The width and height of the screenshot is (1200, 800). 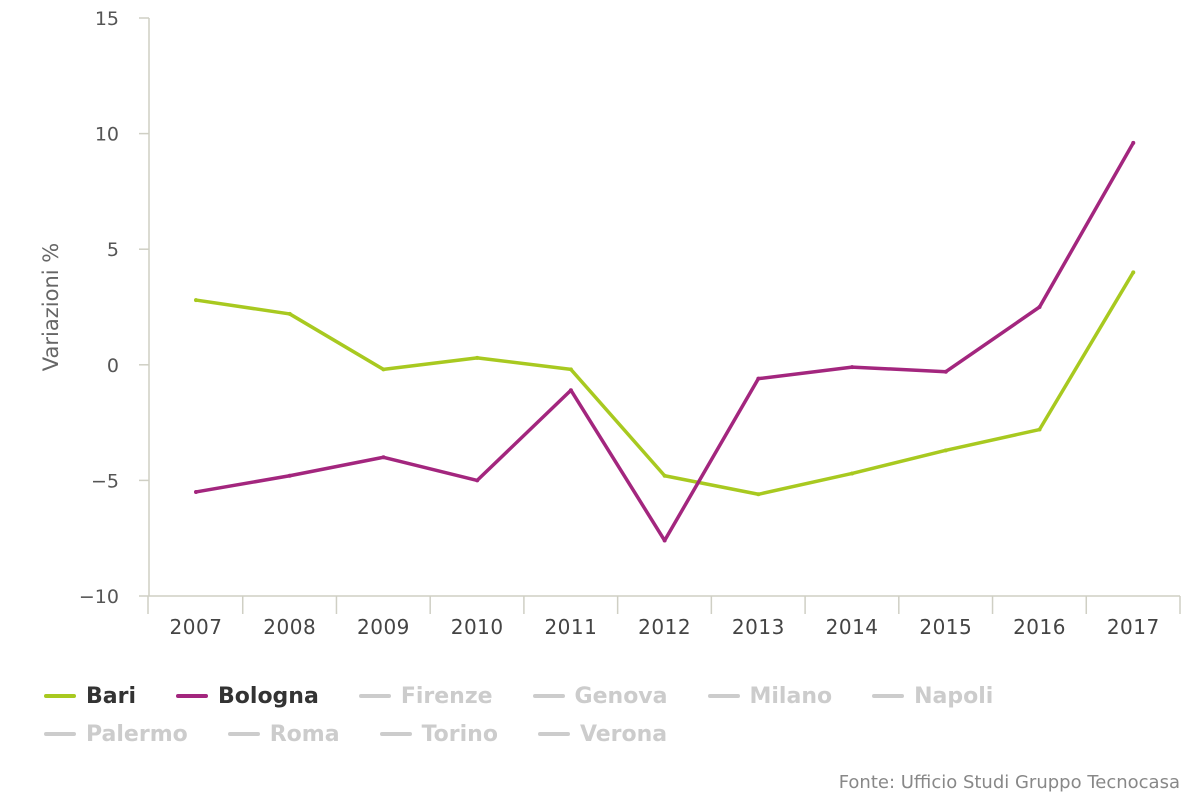 I want to click on y-tick-label: −10, so click(x=99, y=597).